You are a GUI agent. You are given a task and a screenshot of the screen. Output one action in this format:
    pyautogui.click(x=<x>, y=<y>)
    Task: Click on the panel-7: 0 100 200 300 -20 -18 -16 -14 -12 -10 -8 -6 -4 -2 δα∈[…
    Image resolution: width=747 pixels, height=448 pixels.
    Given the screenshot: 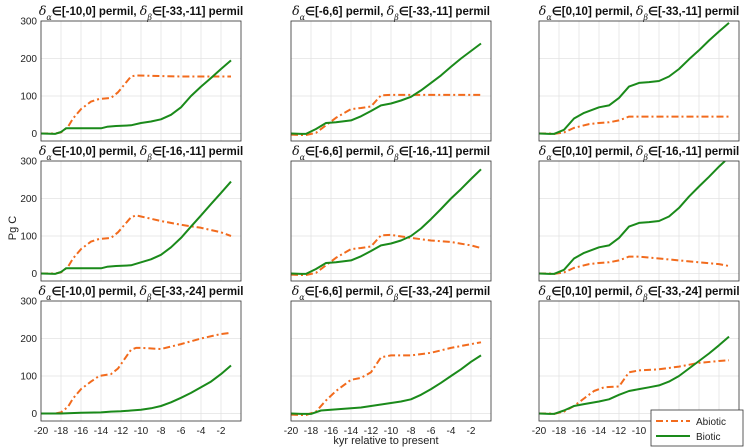 What is the action you would take?
    pyautogui.click(x=131, y=360)
    